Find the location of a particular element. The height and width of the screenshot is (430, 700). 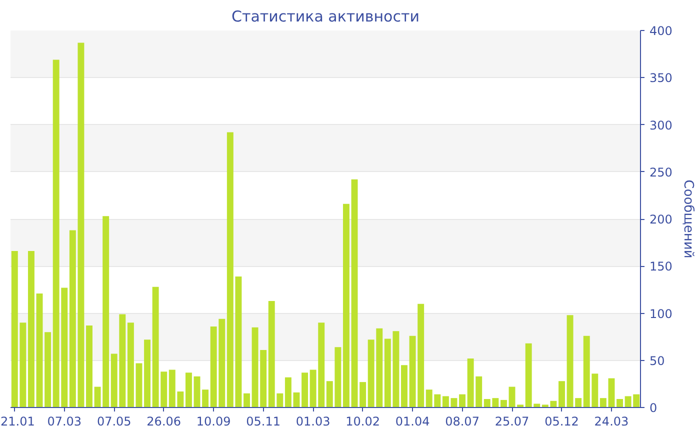

x-tick-label: 07.05 is located at coordinates (114, 421).